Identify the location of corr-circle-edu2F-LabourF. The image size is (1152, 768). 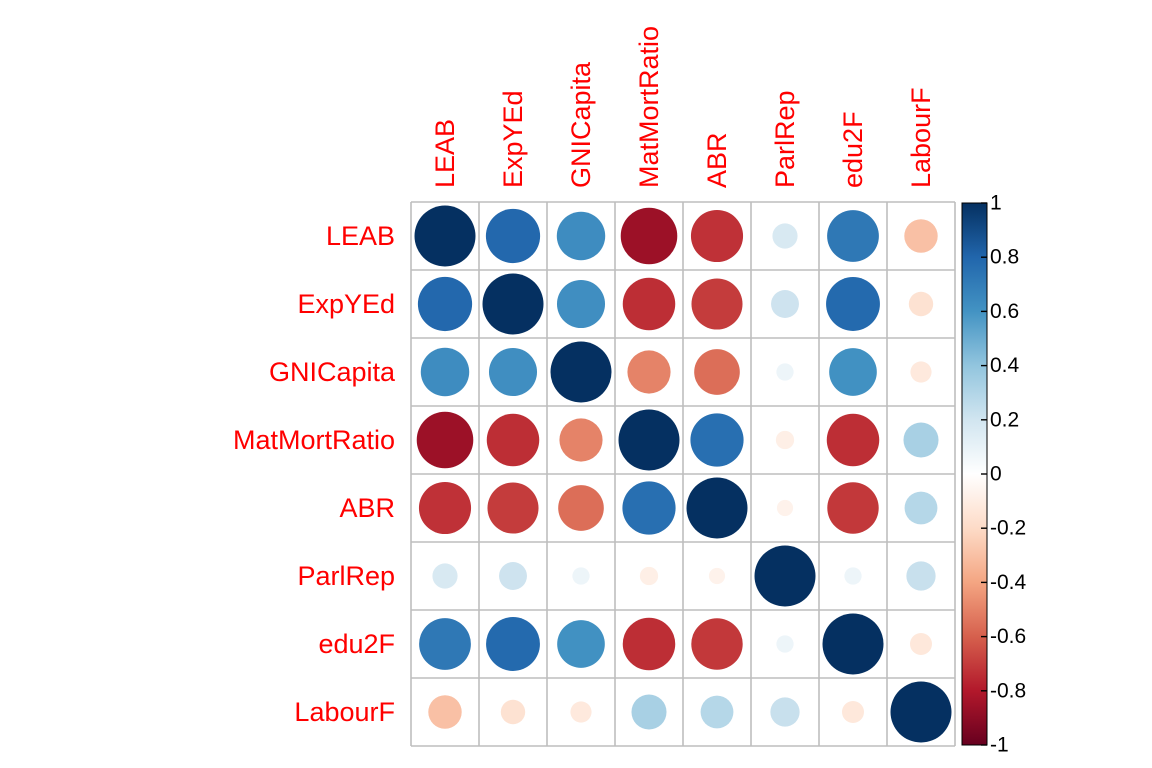
(921, 644).